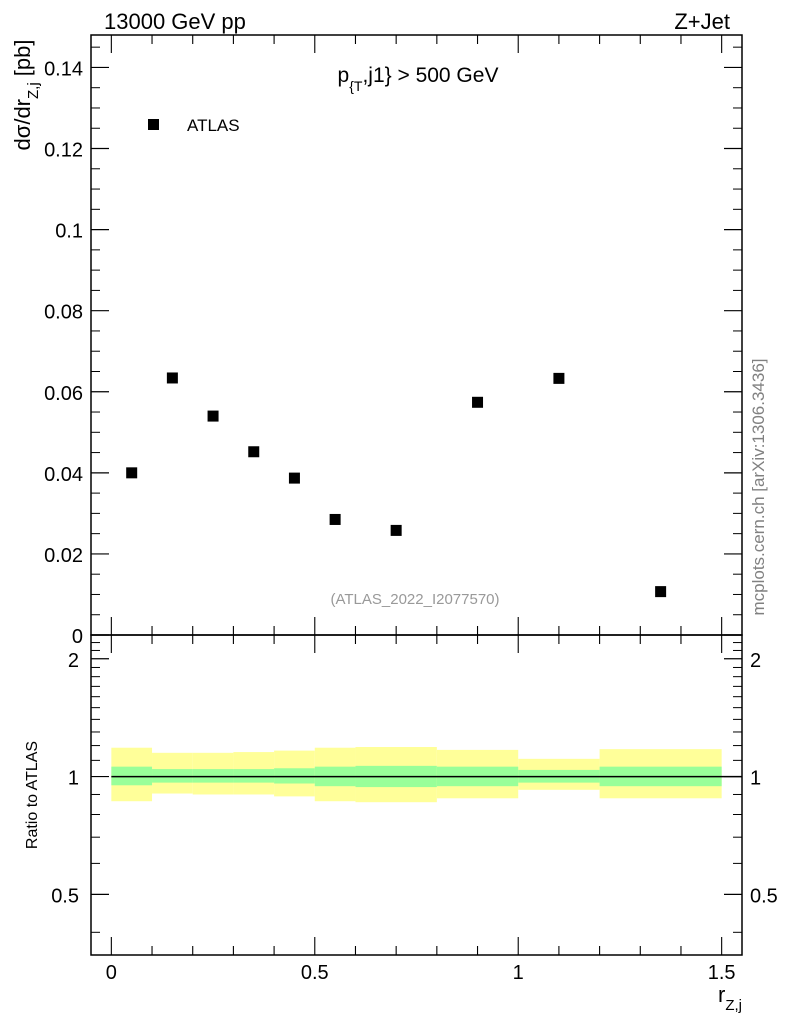 This screenshot has height=1024, width=786. I want to click on ratio-y-axis-label: Ratio to ATLAS, so click(32, 795).